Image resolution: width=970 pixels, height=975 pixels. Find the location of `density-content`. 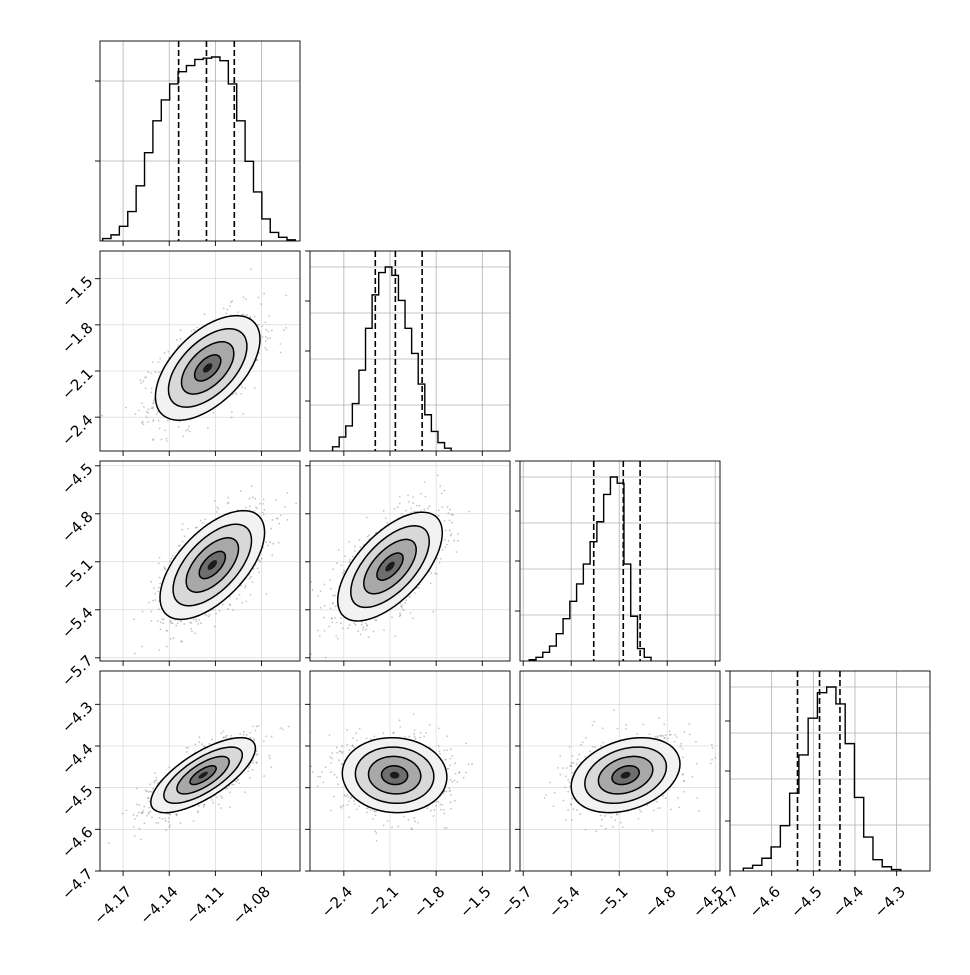

density-content is located at coordinates (406, 561).